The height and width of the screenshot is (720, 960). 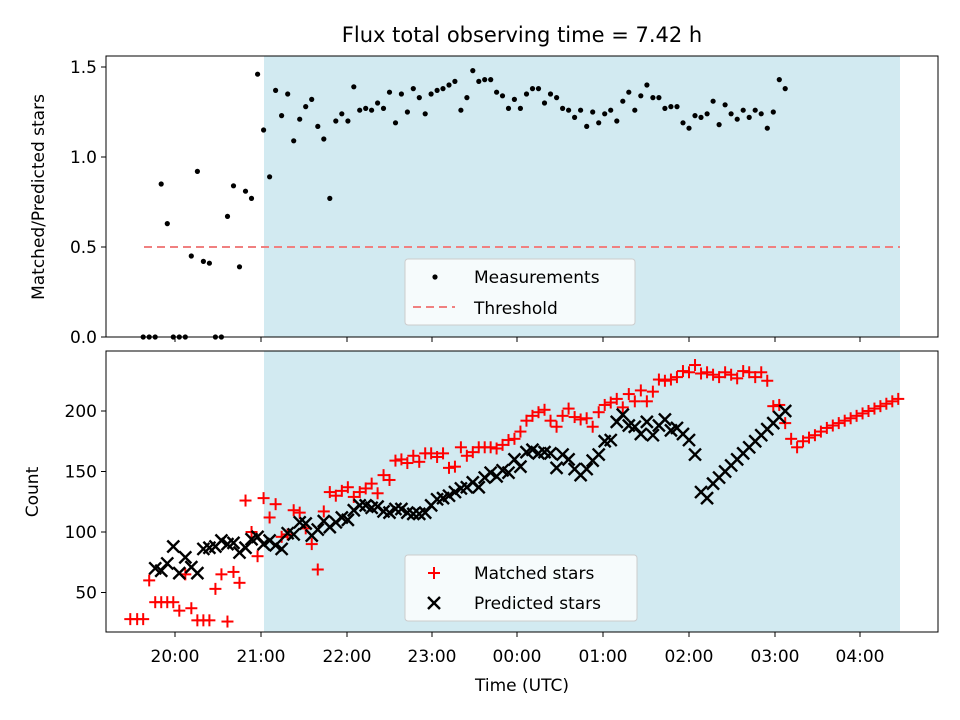 I want to click on bottom-xtick-label: 23:00, so click(x=432, y=657).